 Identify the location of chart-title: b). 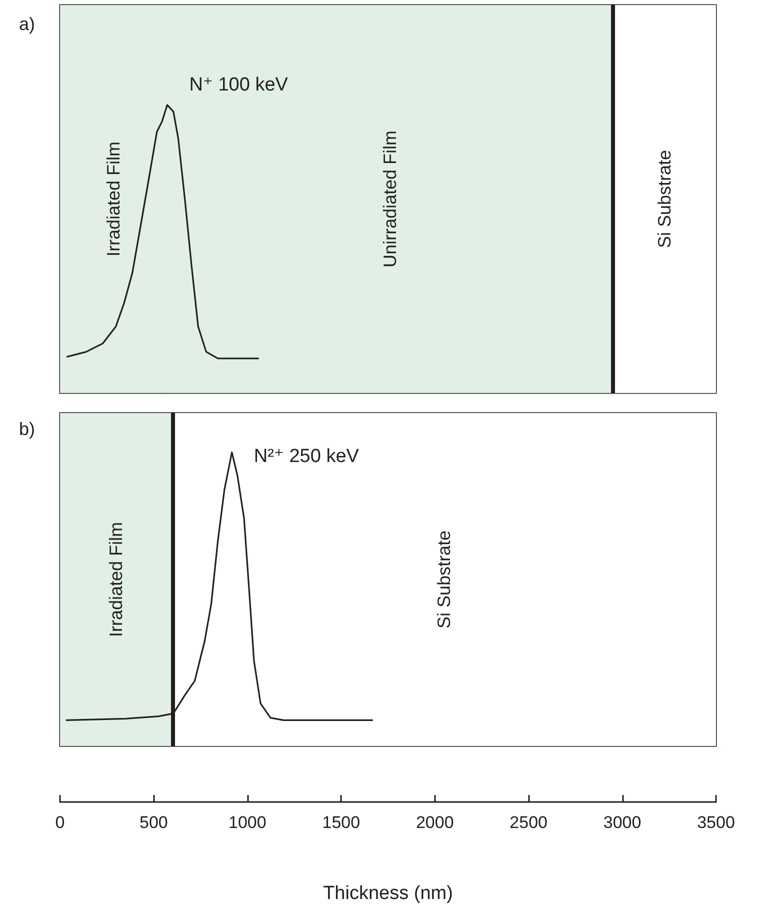
(27, 429).